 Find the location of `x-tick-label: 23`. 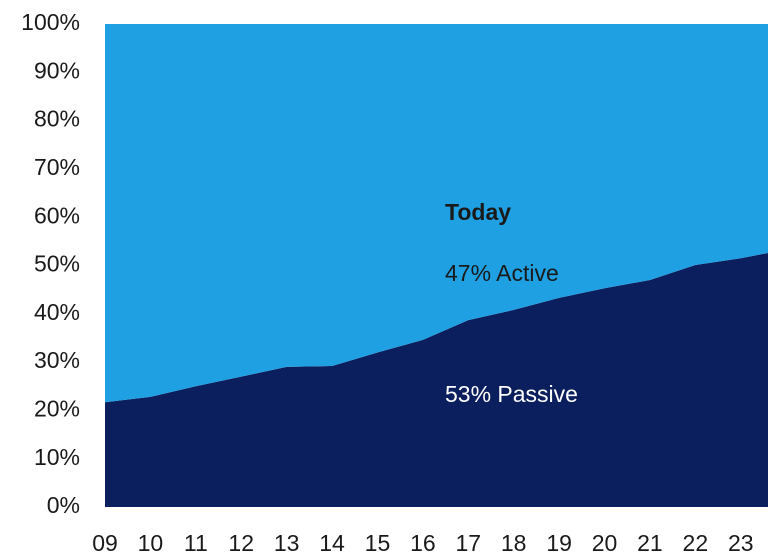

x-tick-label: 23 is located at coordinates (741, 543).